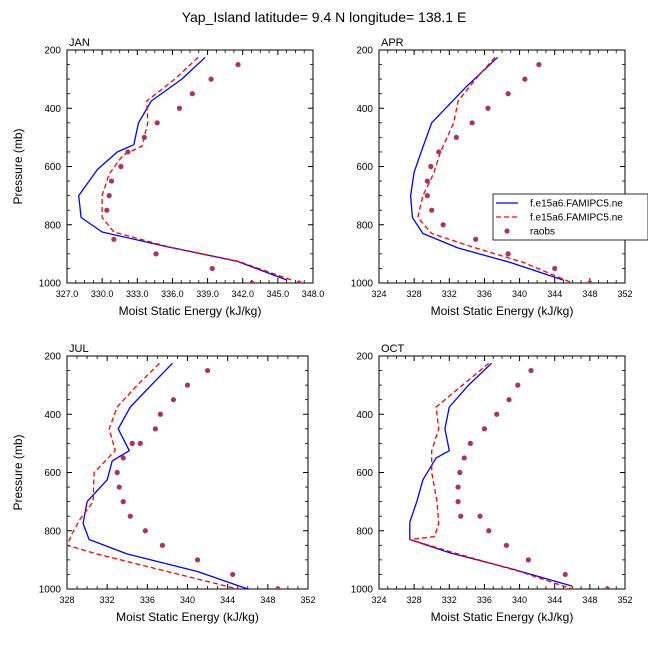  What do you see at coordinates (242, 294) in the screenshot?
I see `x-tick-label: 342.0` at bounding box center [242, 294].